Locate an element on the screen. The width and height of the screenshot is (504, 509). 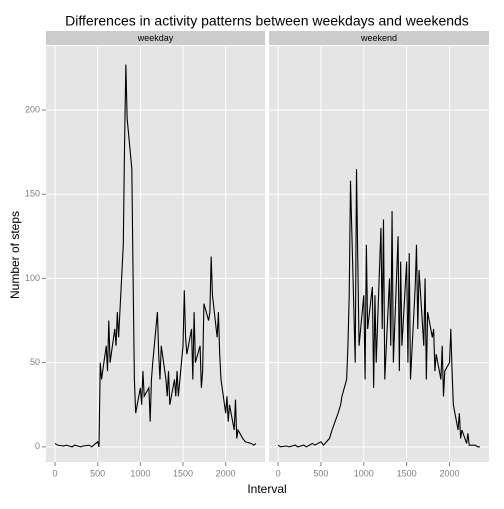
y-axis-label: Number of steps is located at coordinates (15, 255).